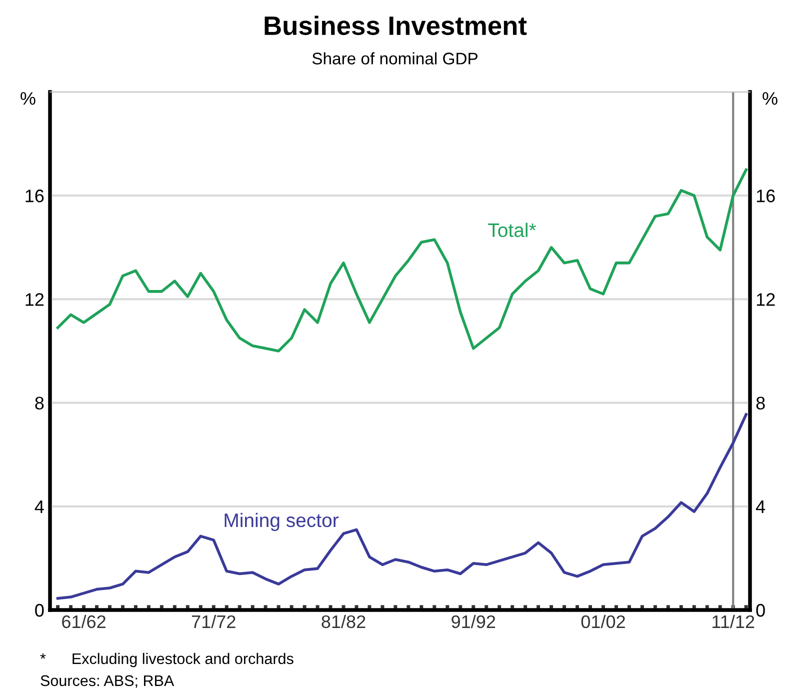  Describe the element at coordinates (35, 299) in the screenshot. I see `y-tick-label: 12` at that location.